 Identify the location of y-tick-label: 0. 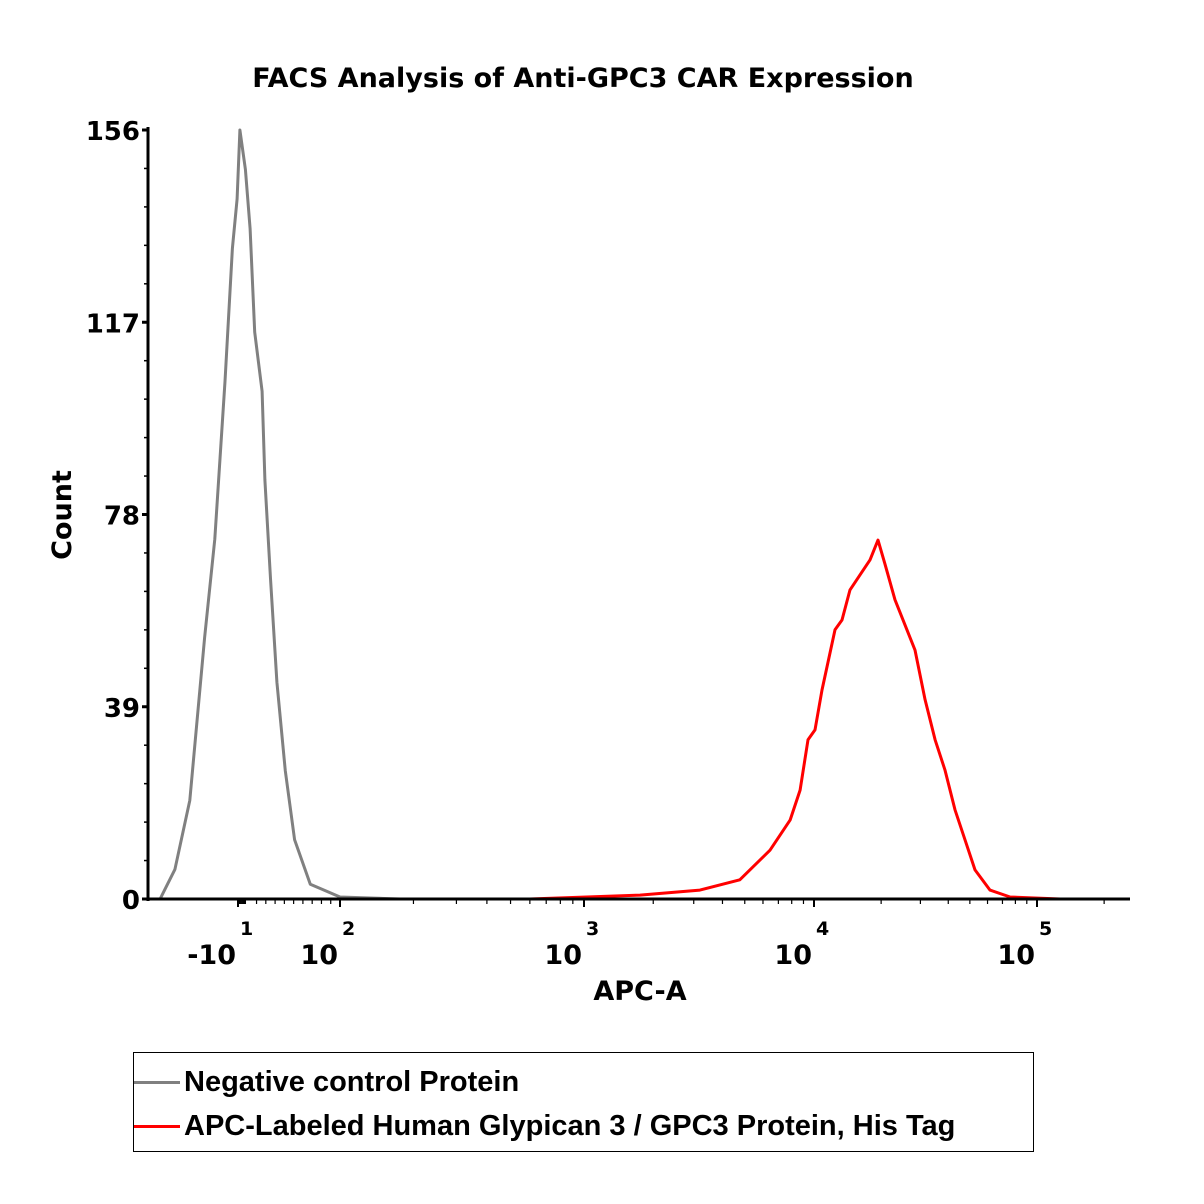
(131, 901).